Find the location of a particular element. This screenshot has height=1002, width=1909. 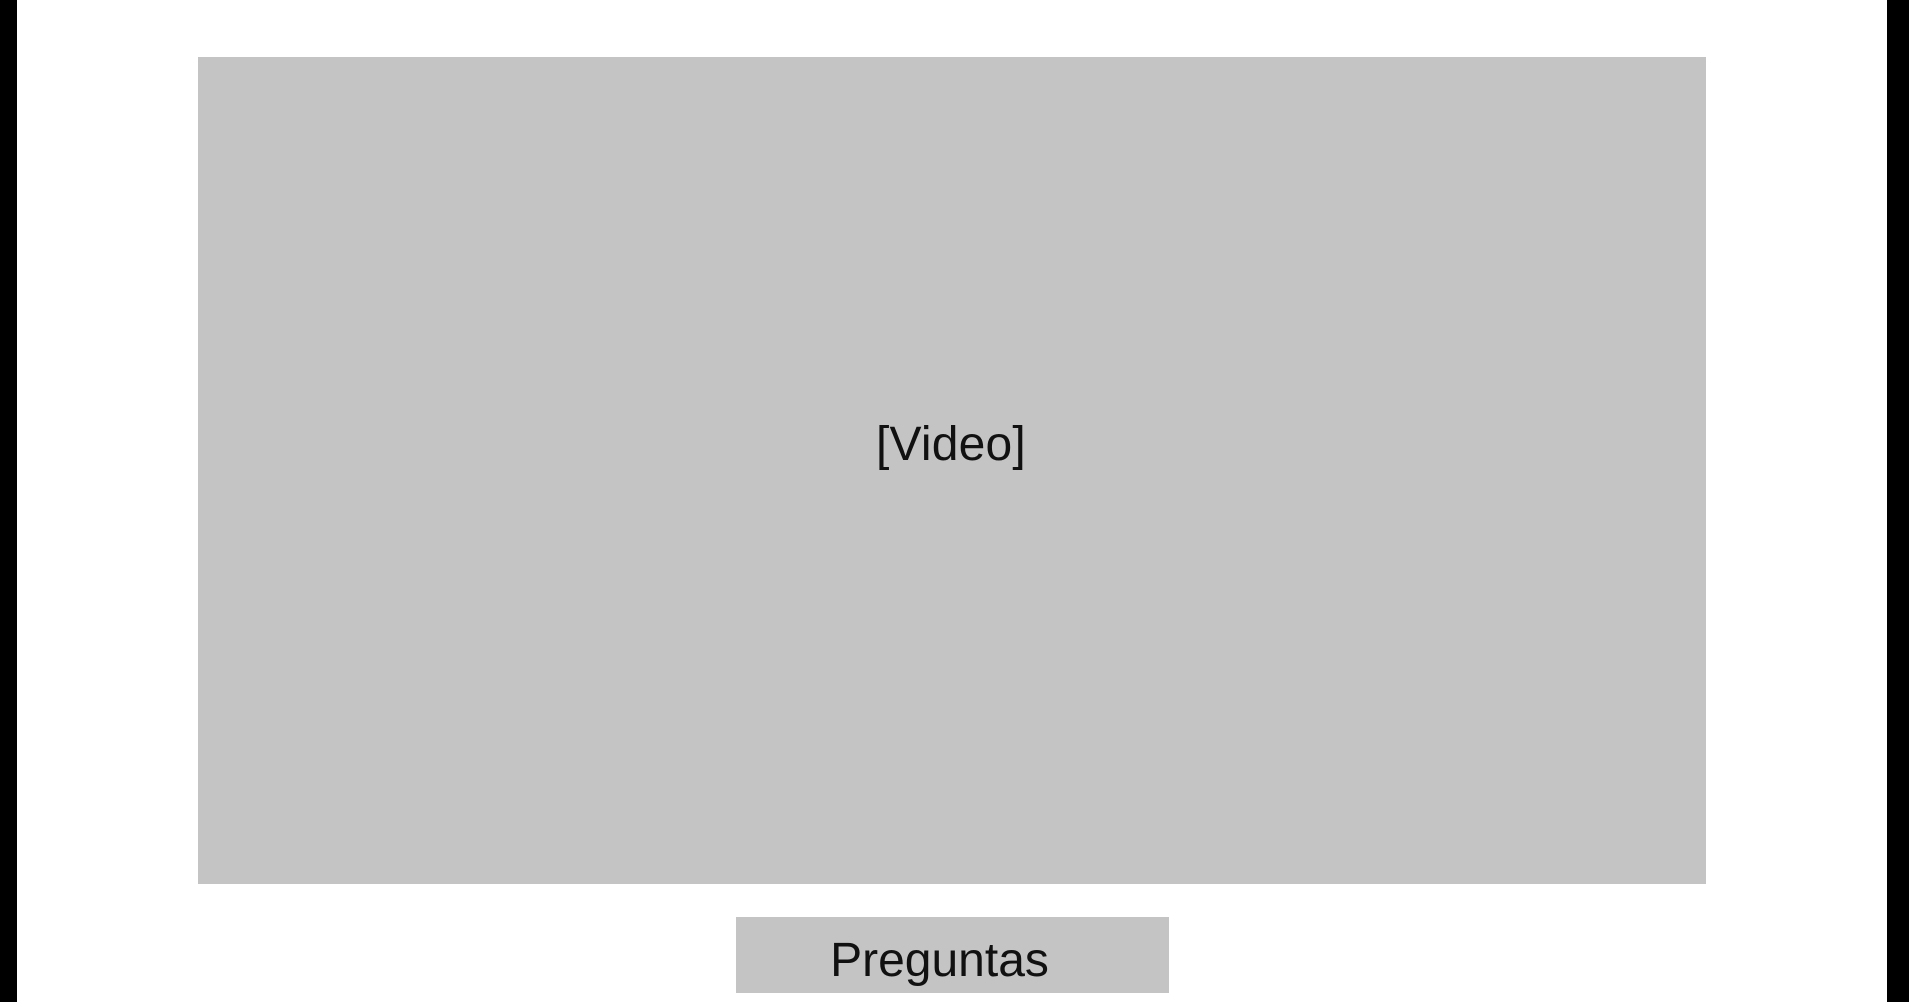

questions-button: Preguntas is located at coordinates (952, 955).